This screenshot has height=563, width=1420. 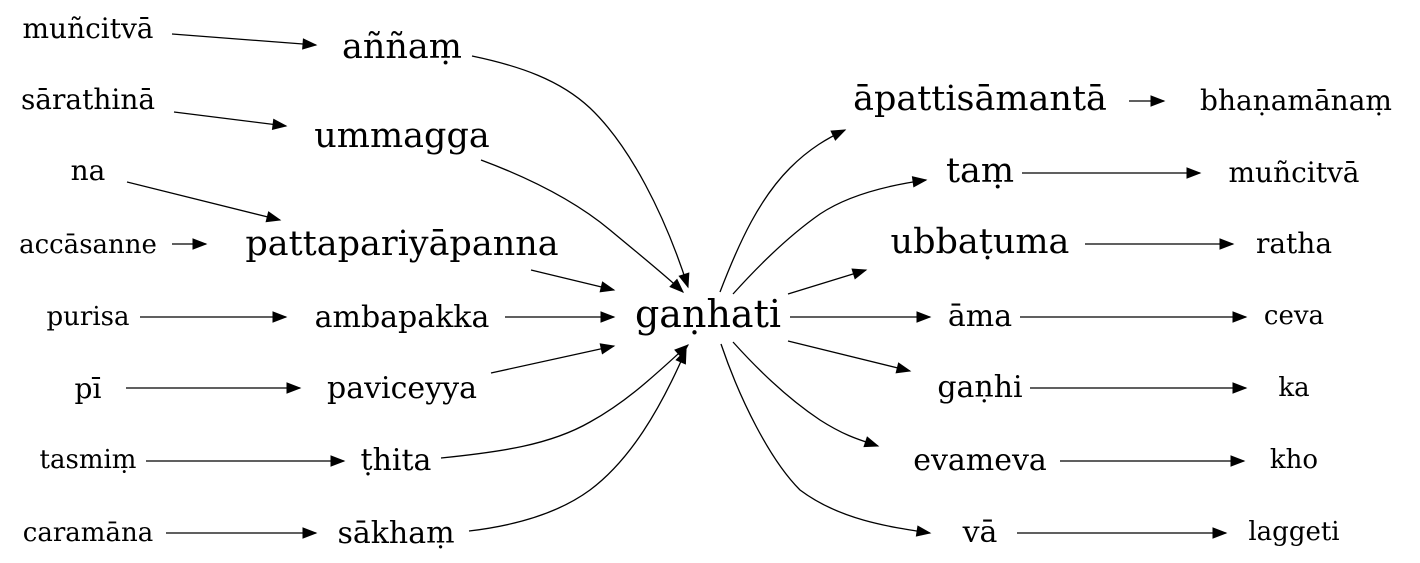 What do you see at coordinates (980, 171) in the screenshot?
I see `node-right-inner: taṃ` at bounding box center [980, 171].